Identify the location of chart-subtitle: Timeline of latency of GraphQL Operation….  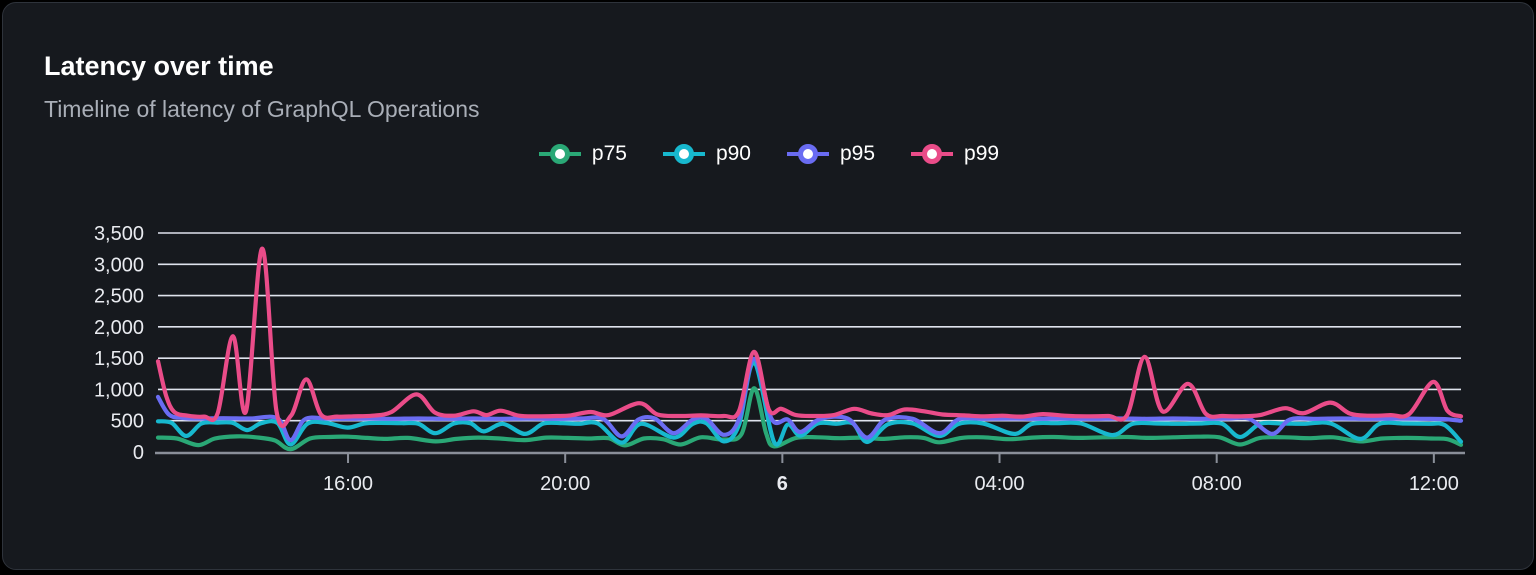
(262, 109).